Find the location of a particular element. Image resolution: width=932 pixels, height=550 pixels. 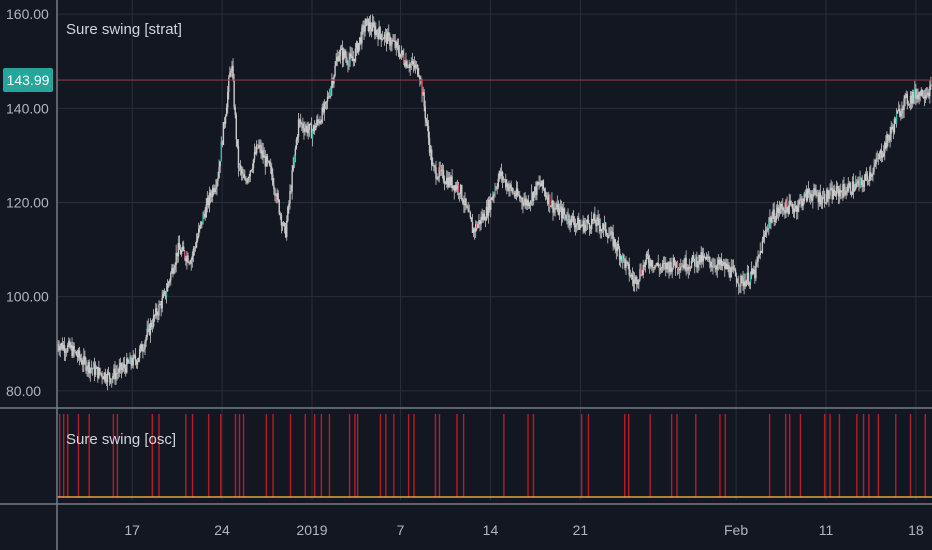

oscillator-pane: Sure swing [osc] is located at coordinates (494, 456).